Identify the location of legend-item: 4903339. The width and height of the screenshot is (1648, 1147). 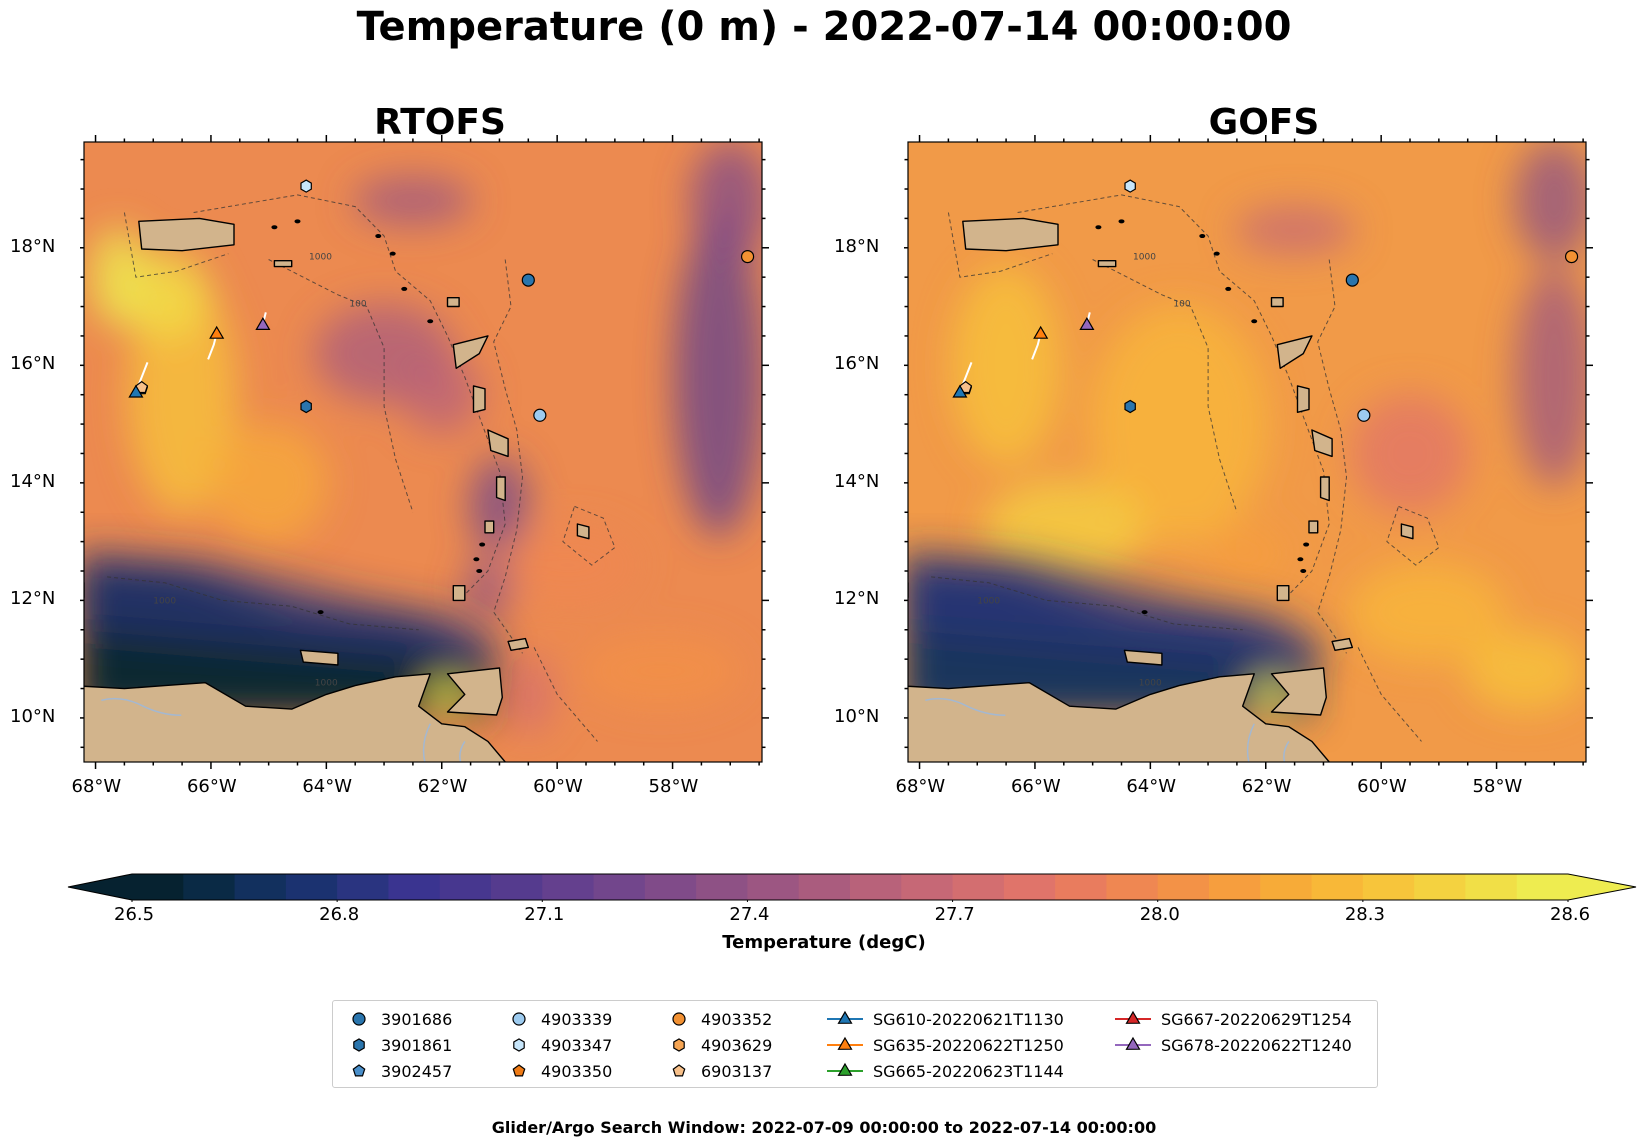
(558, 1019).